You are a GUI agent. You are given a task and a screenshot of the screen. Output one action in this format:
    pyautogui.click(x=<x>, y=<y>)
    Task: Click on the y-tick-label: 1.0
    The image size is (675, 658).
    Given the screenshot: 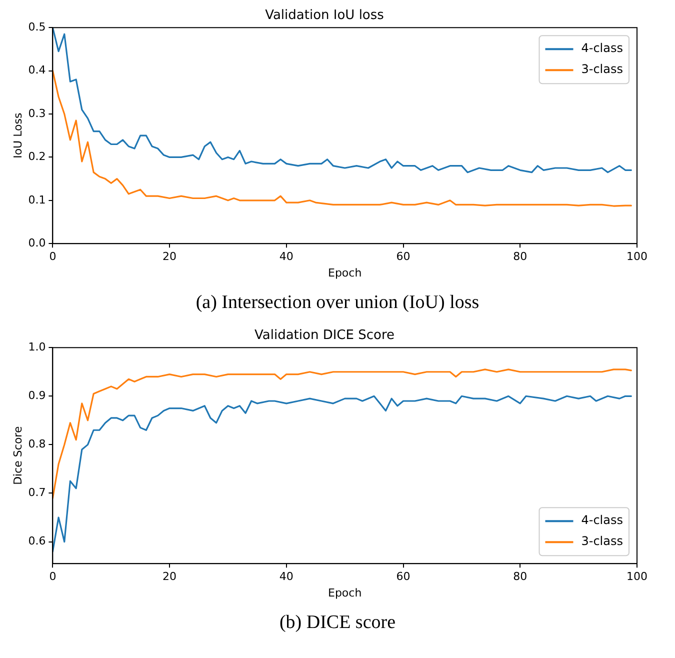 What is the action you would take?
    pyautogui.click(x=37, y=347)
    